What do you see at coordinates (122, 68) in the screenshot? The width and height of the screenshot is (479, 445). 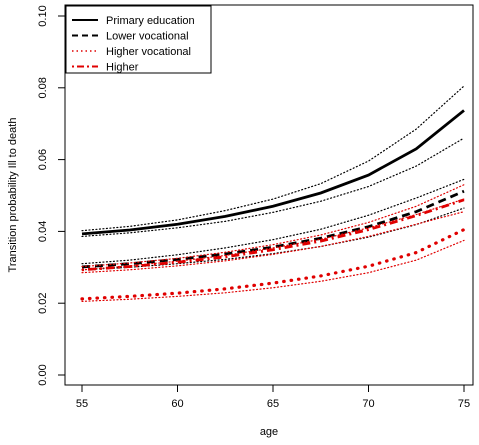 I see `legend-label-higher: Higher` at bounding box center [122, 68].